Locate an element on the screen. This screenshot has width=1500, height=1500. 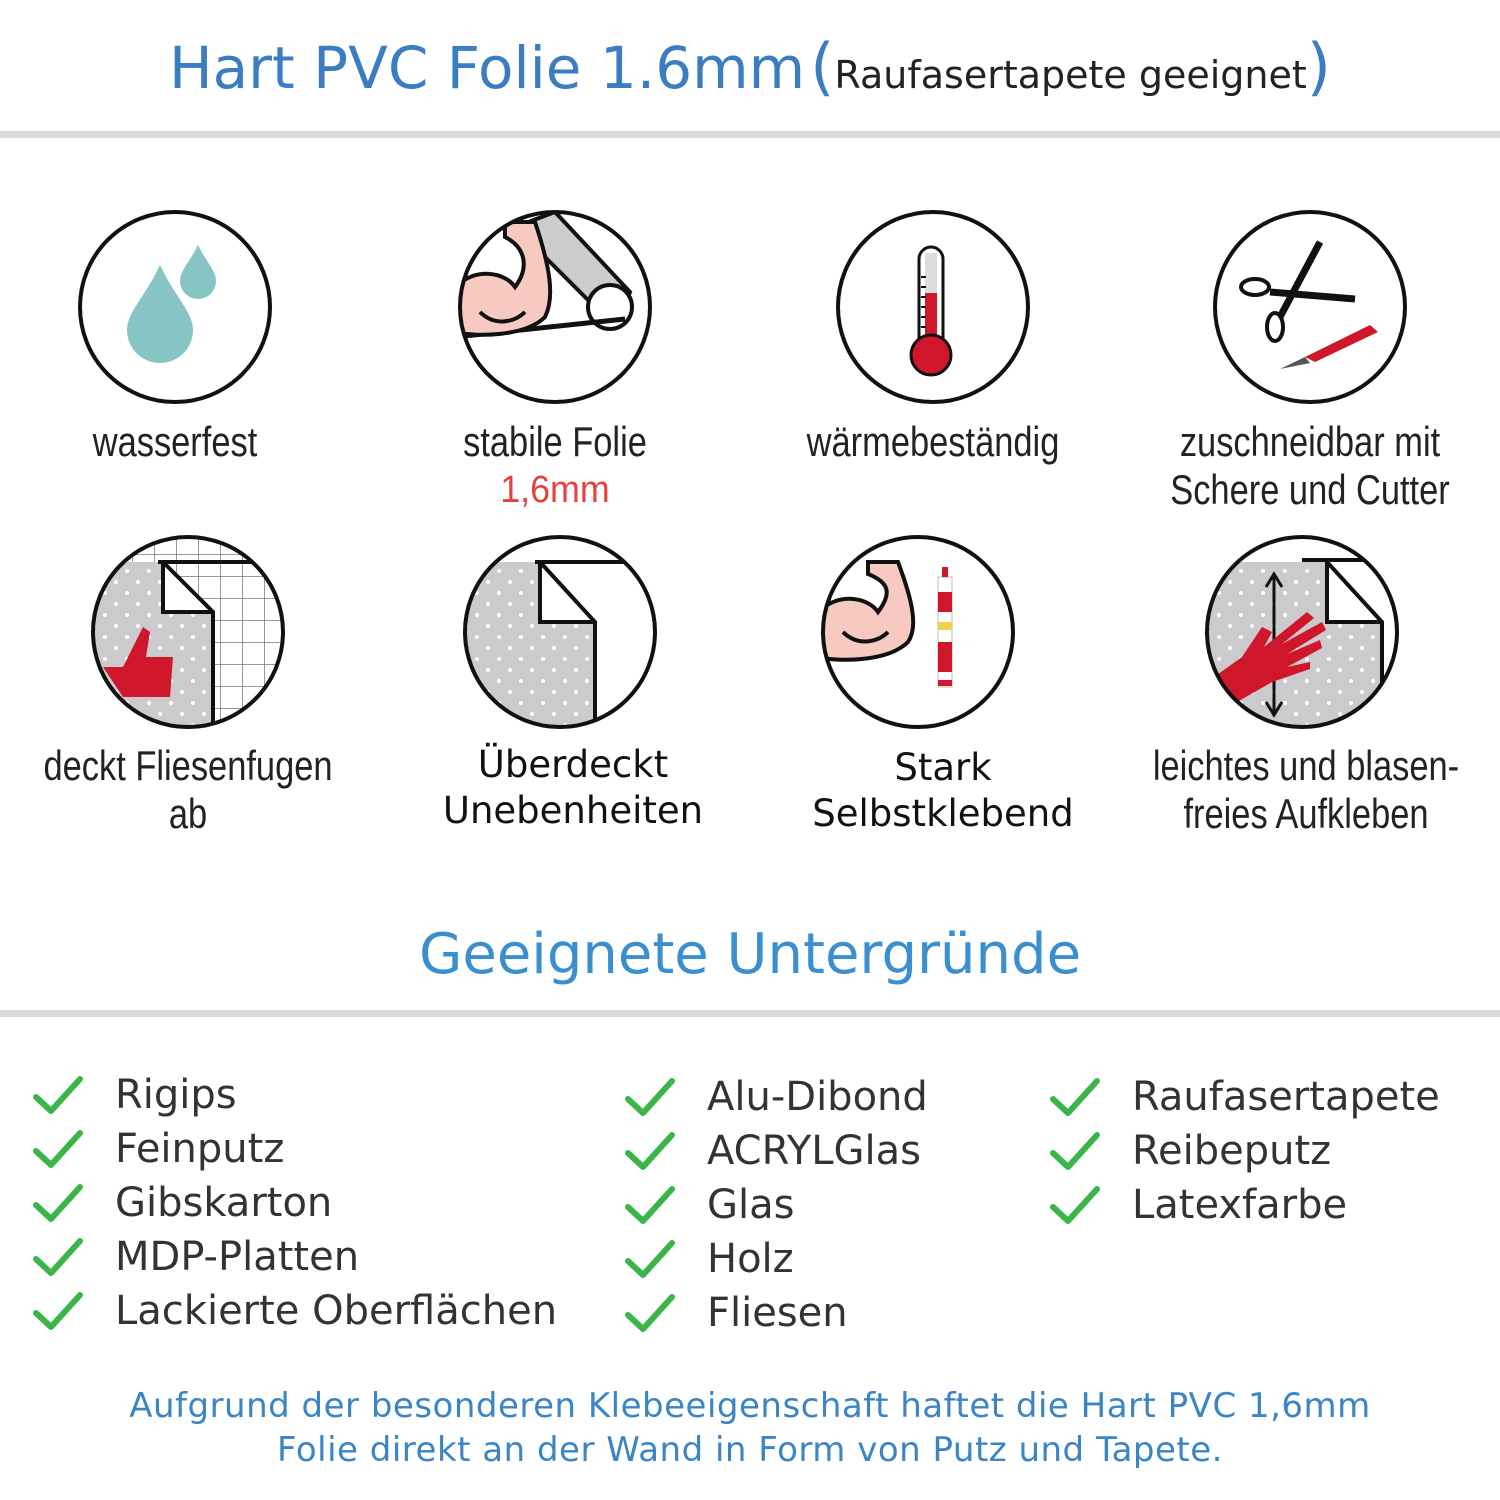
surface-item: Reibeputz is located at coordinates (1245, 1151).